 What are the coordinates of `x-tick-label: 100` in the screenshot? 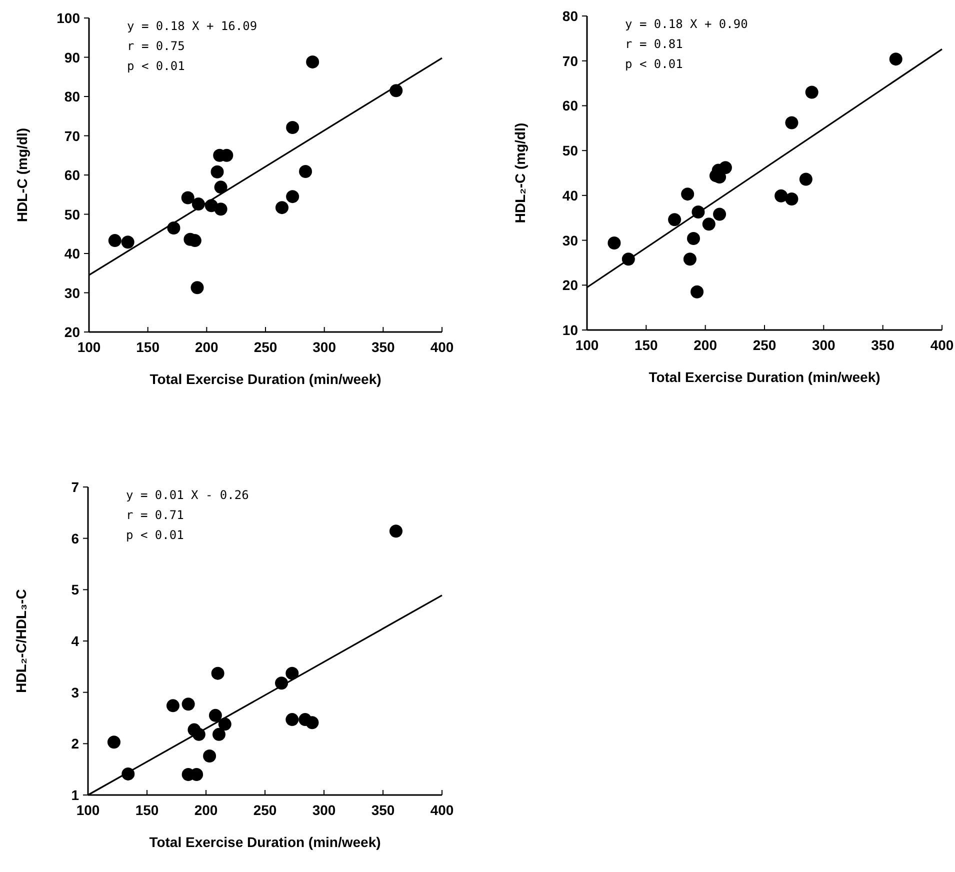 It's located at (587, 345).